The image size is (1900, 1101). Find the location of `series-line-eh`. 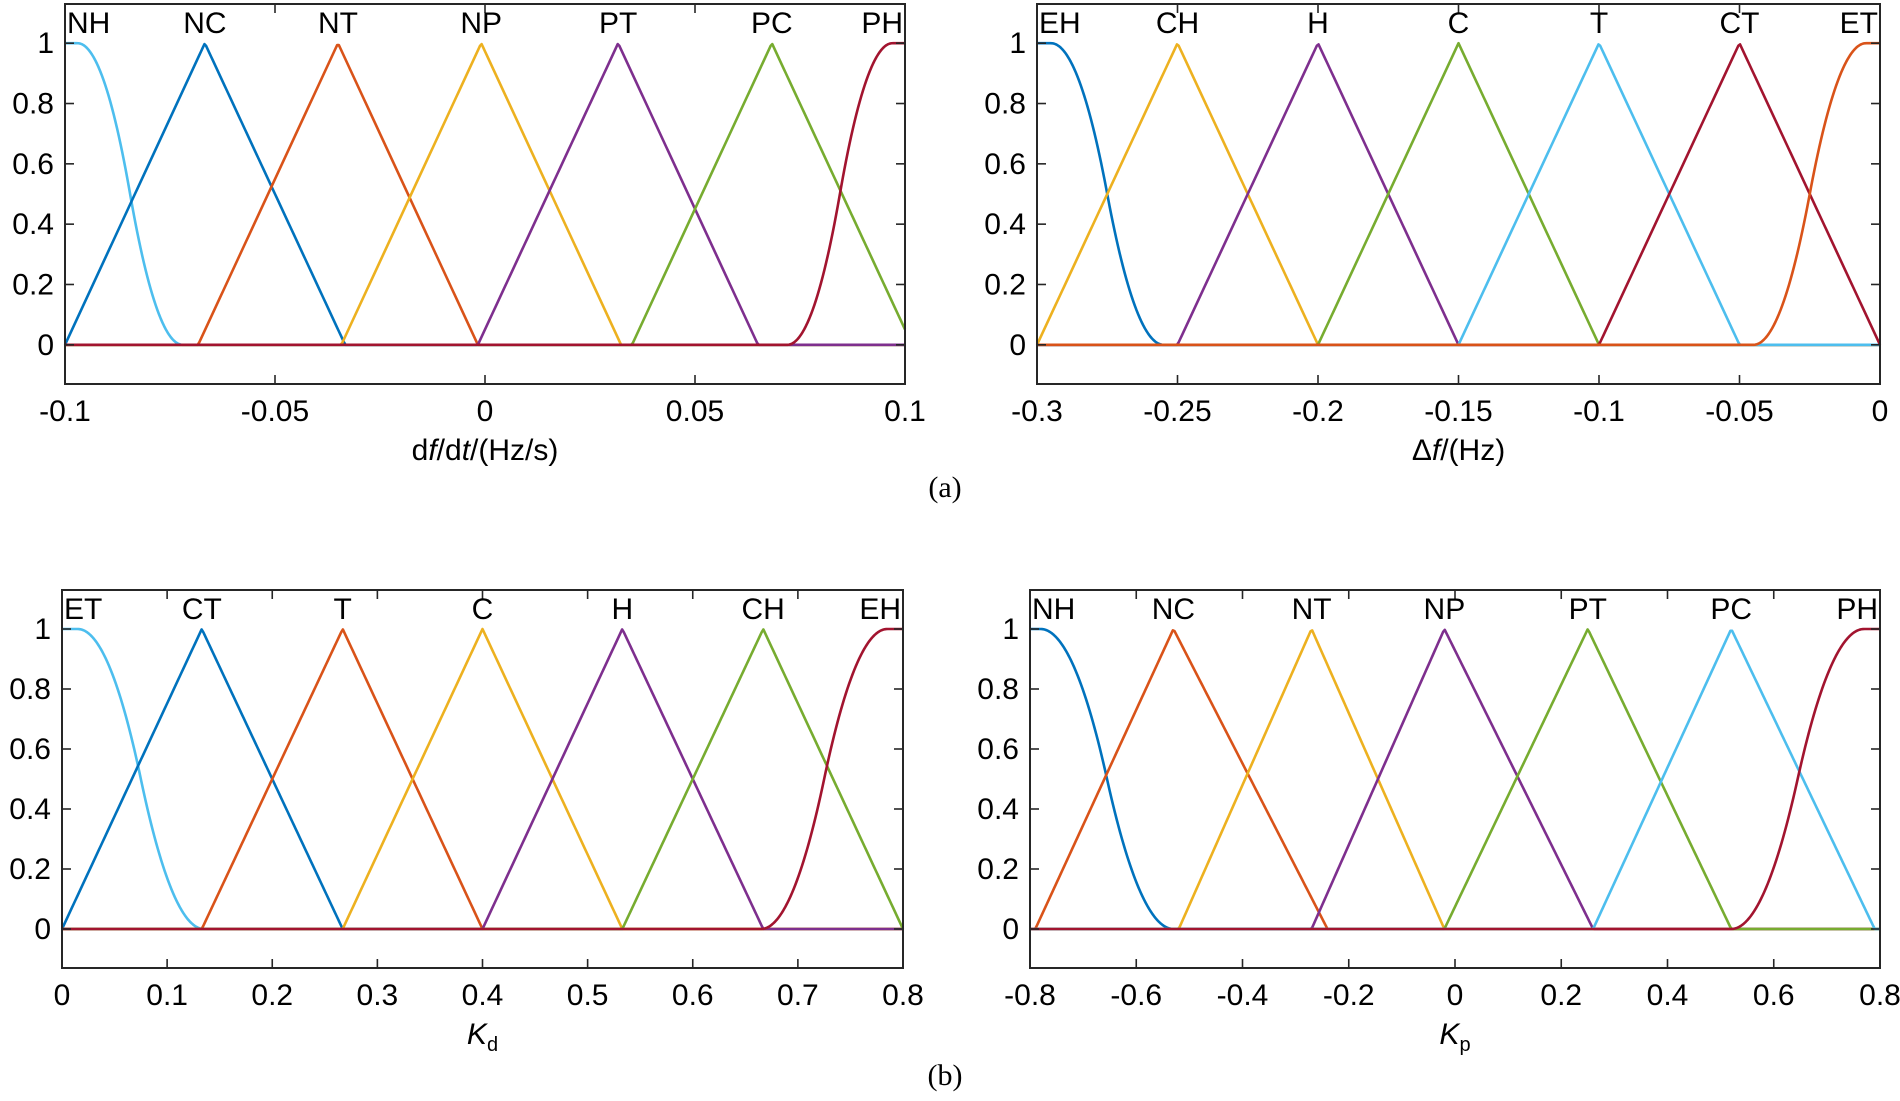

series-line-eh is located at coordinates (482, 779).